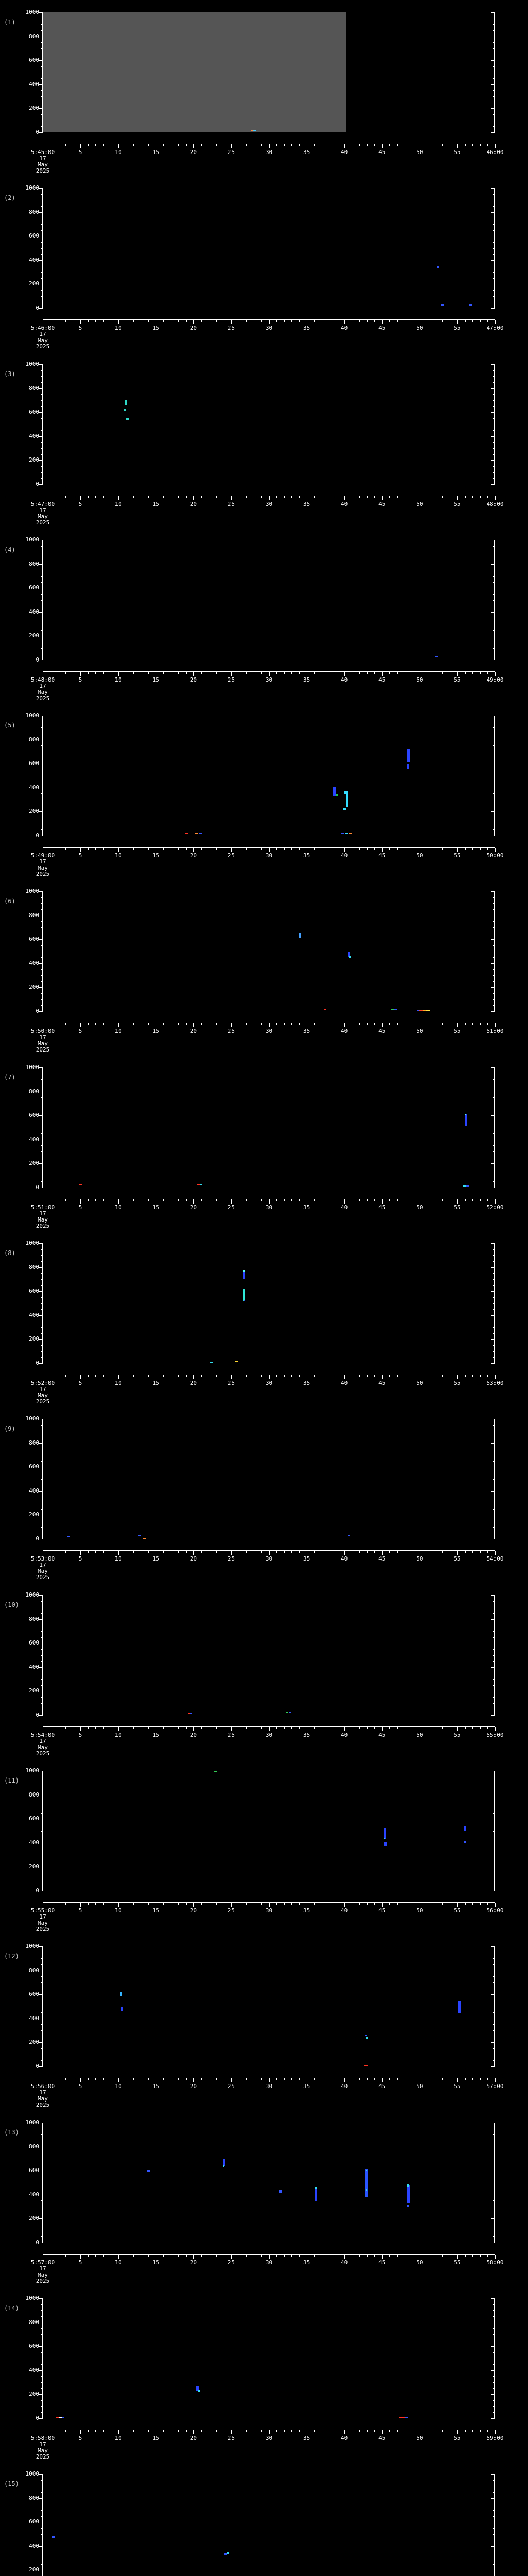  What do you see at coordinates (495, 1735) in the screenshot?
I see `end-time-label: 55:00` at bounding box center [495, 1735].